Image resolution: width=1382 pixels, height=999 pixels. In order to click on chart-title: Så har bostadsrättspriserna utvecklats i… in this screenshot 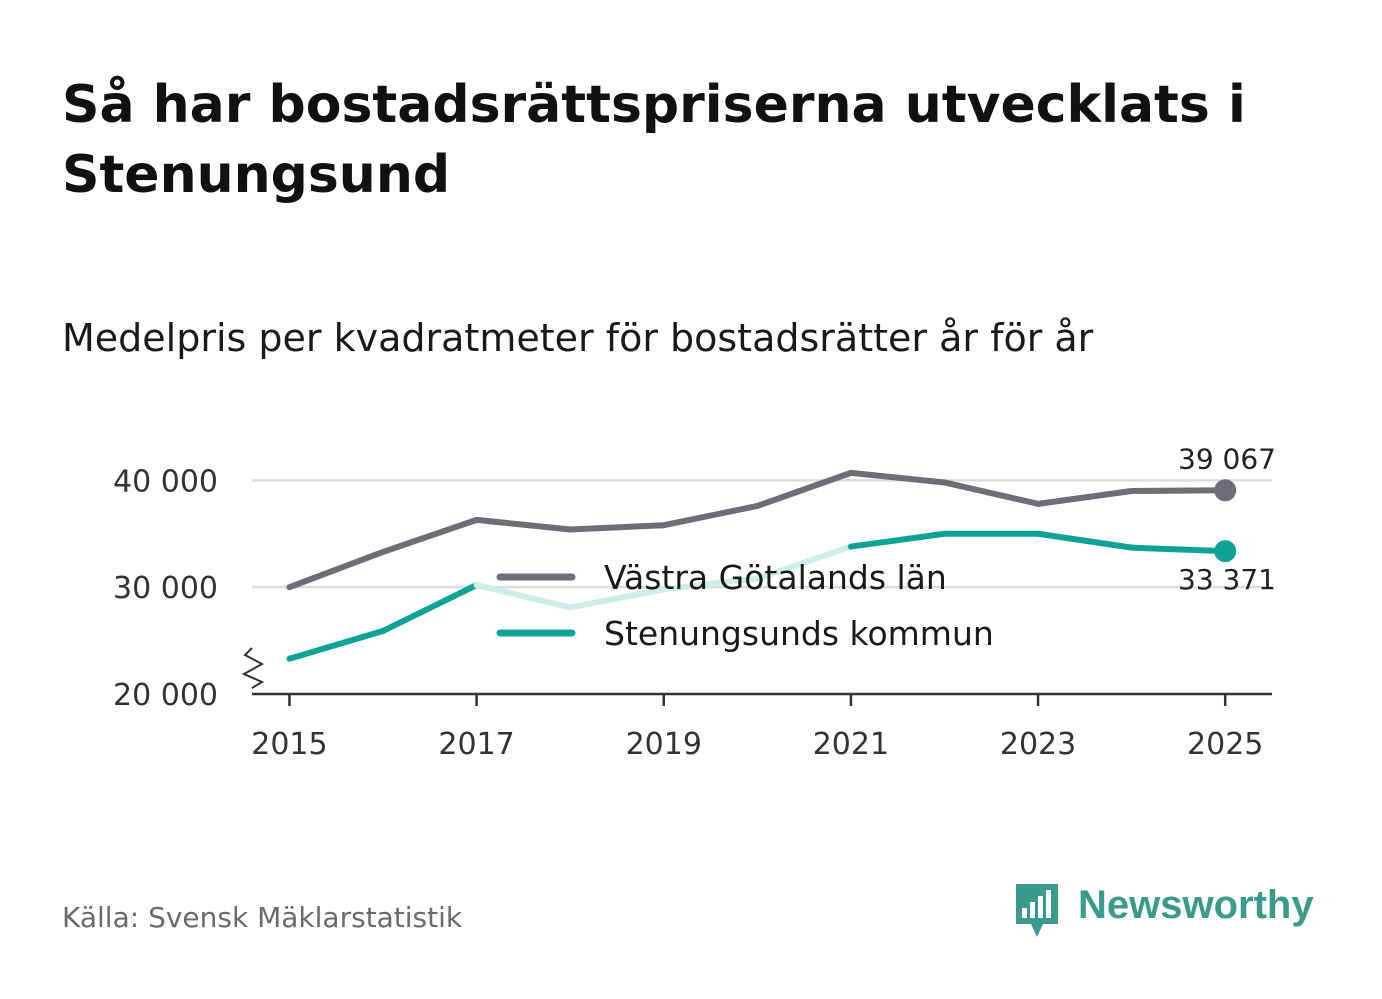, I will do `click(654, 140)`.